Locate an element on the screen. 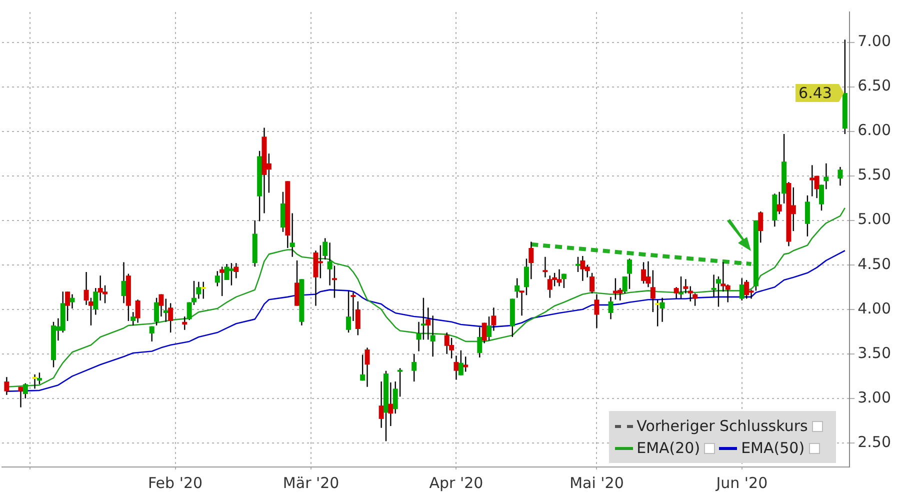 The width and height of the screenshot is (900, 500). y-tick-label: 4.00 is located at coordinates (875, 308).